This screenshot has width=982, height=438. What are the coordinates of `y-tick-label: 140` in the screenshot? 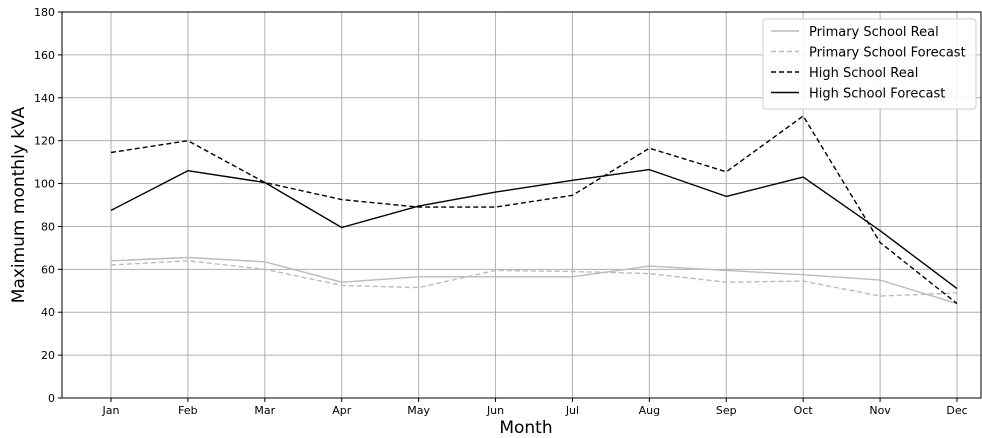 It's located at (44, 98).